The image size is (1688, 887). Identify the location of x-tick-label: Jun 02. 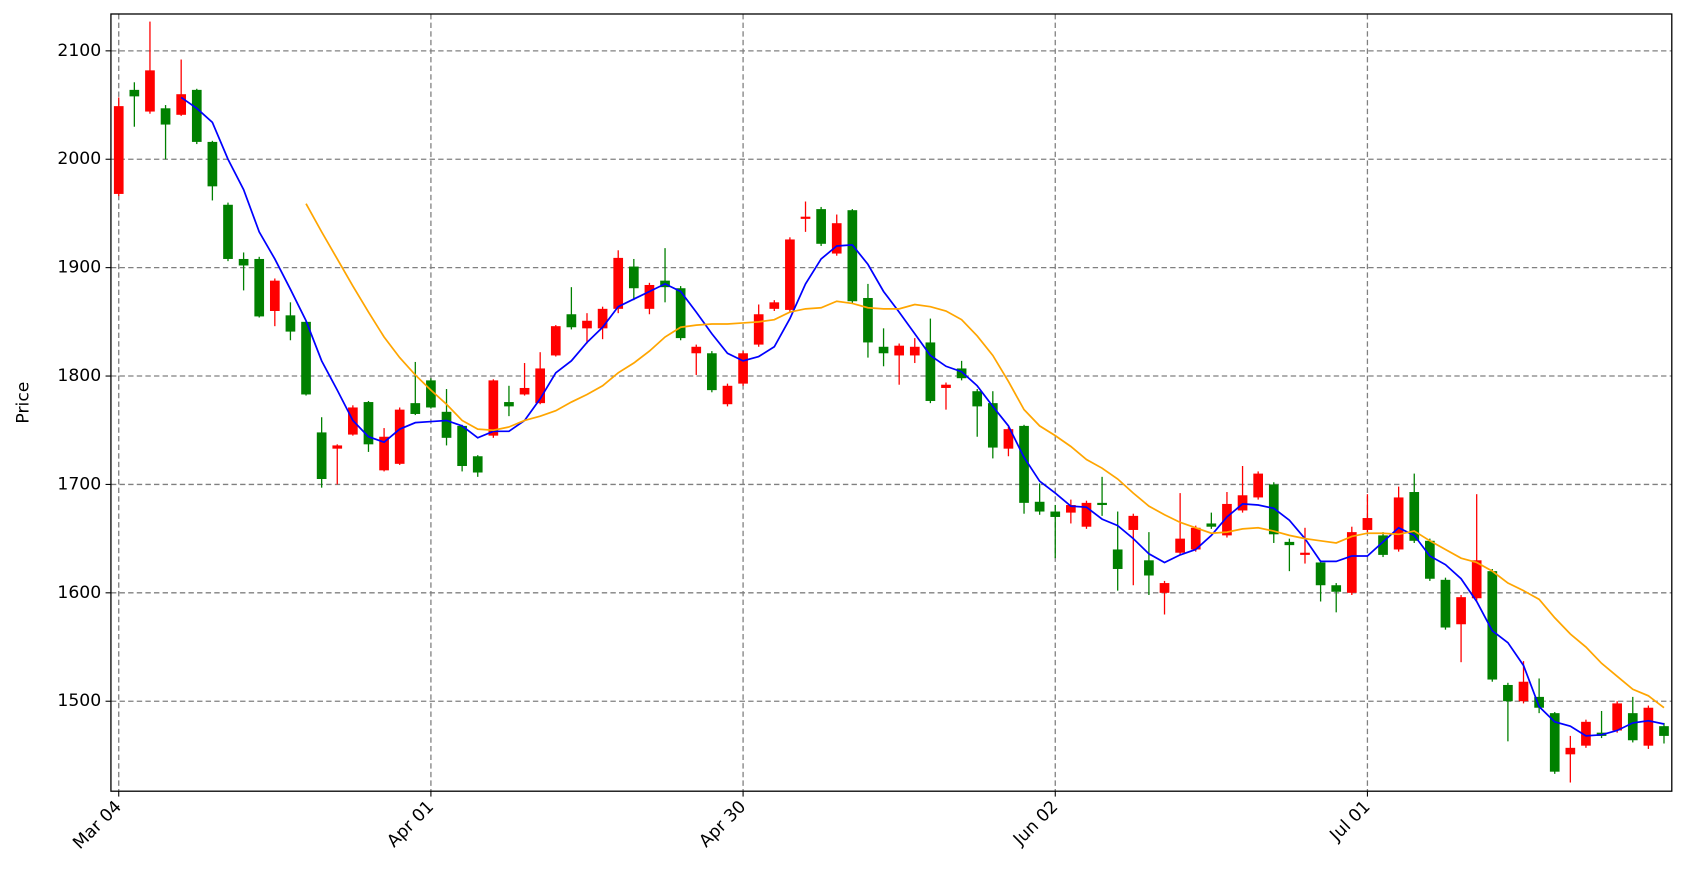
(1035, 823).